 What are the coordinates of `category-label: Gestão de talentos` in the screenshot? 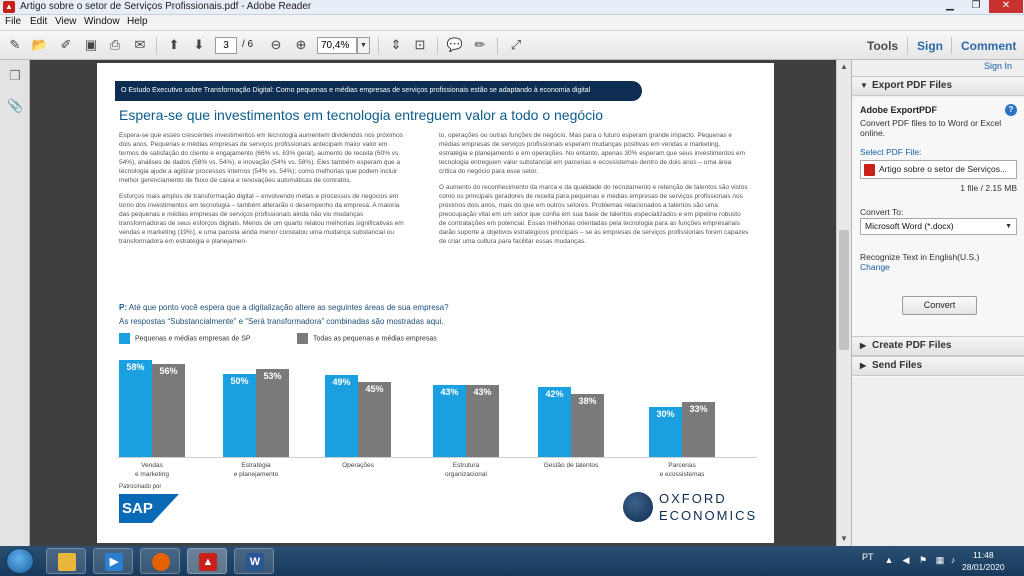 It's located at (571, 465).